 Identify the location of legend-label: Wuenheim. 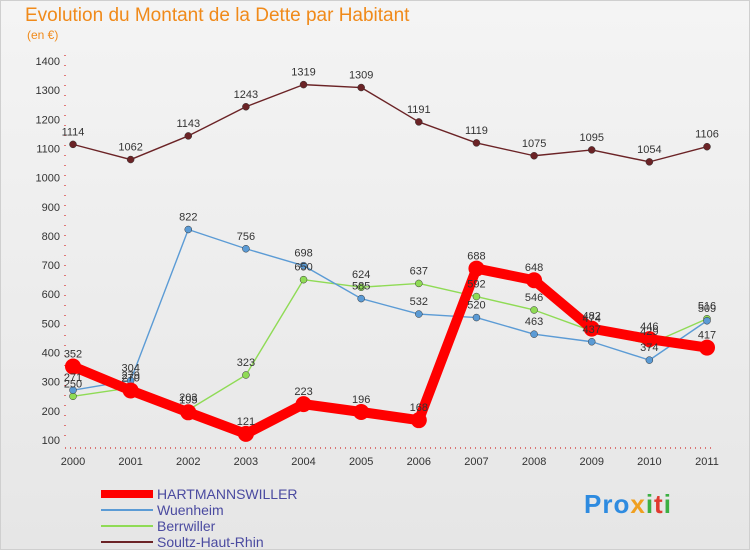
(190, 510).